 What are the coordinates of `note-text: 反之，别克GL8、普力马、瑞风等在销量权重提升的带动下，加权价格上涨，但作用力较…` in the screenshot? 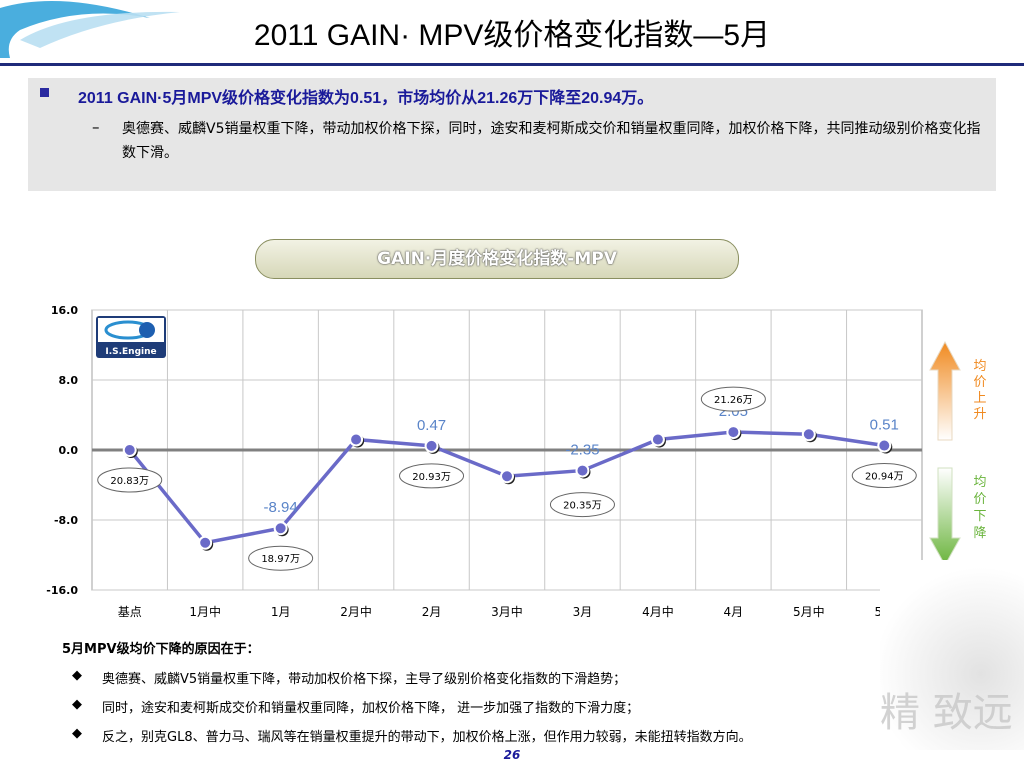 It's located at (427, 737).